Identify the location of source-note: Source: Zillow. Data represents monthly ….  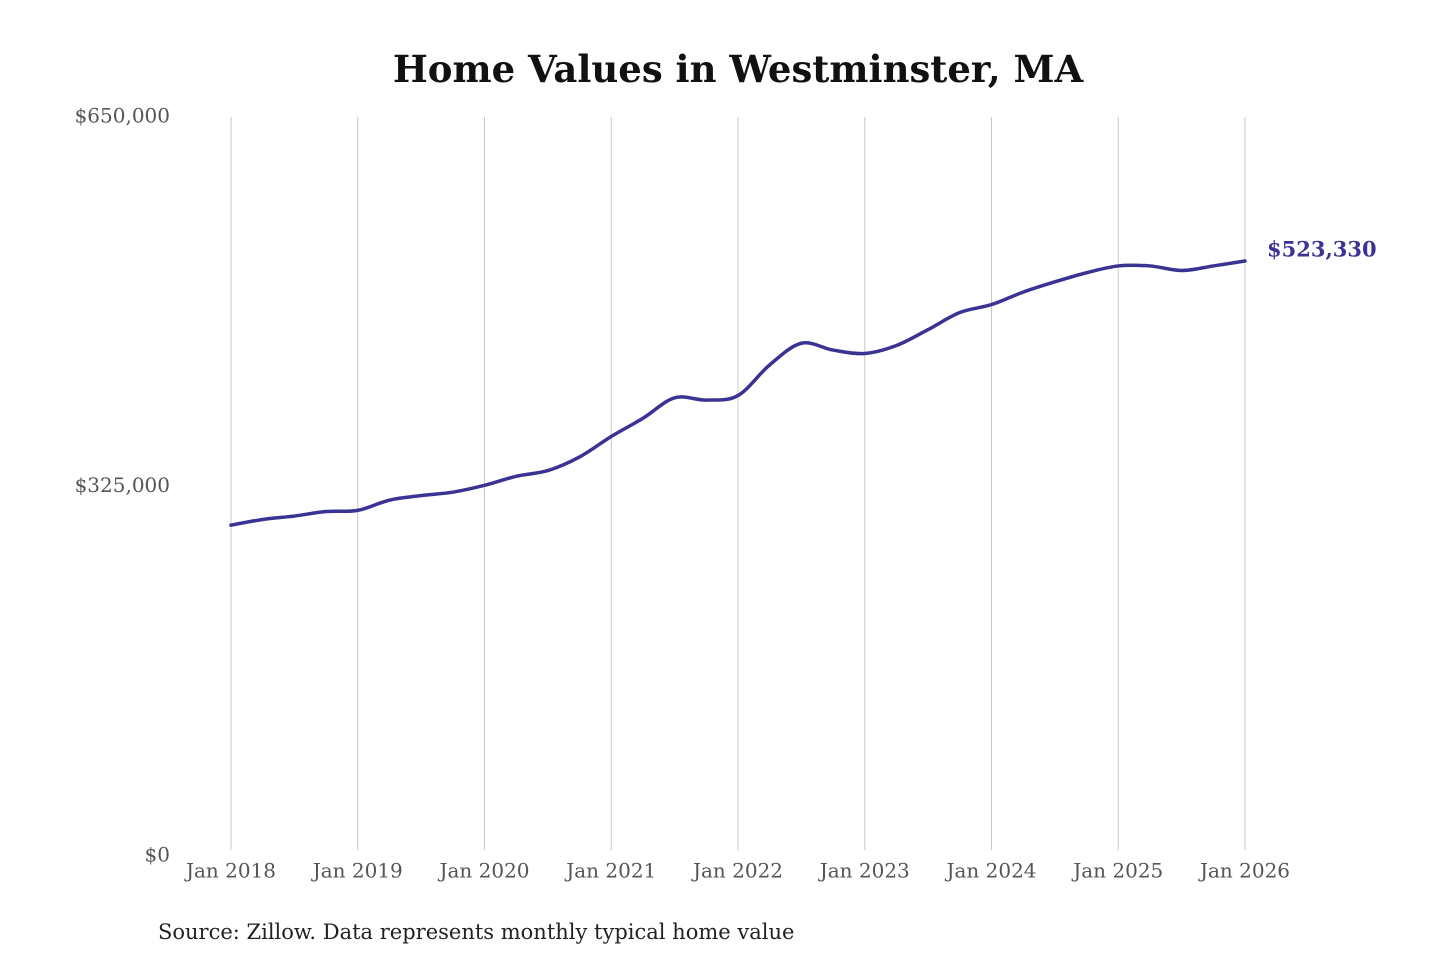
(476, 932).